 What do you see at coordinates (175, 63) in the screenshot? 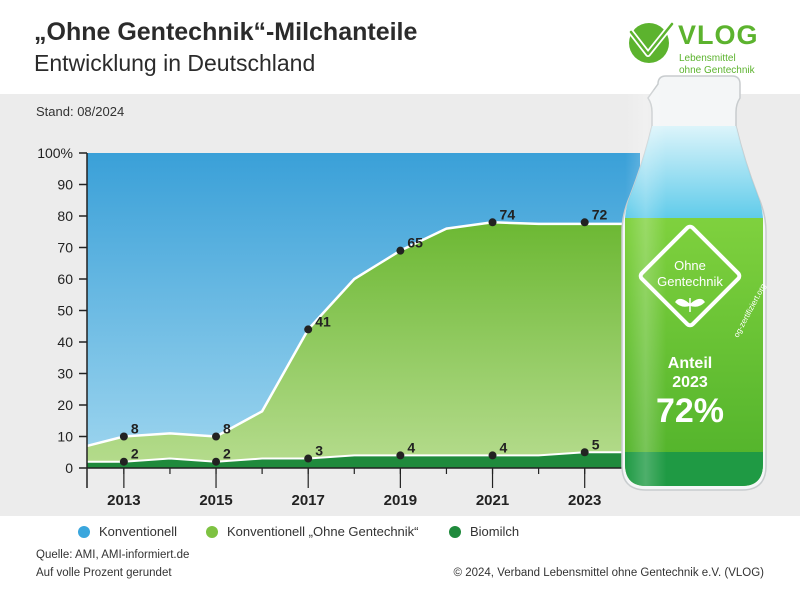
I see `chart-subtitle: Entwicklung in Deutschland` at bounding box center [175, 63].